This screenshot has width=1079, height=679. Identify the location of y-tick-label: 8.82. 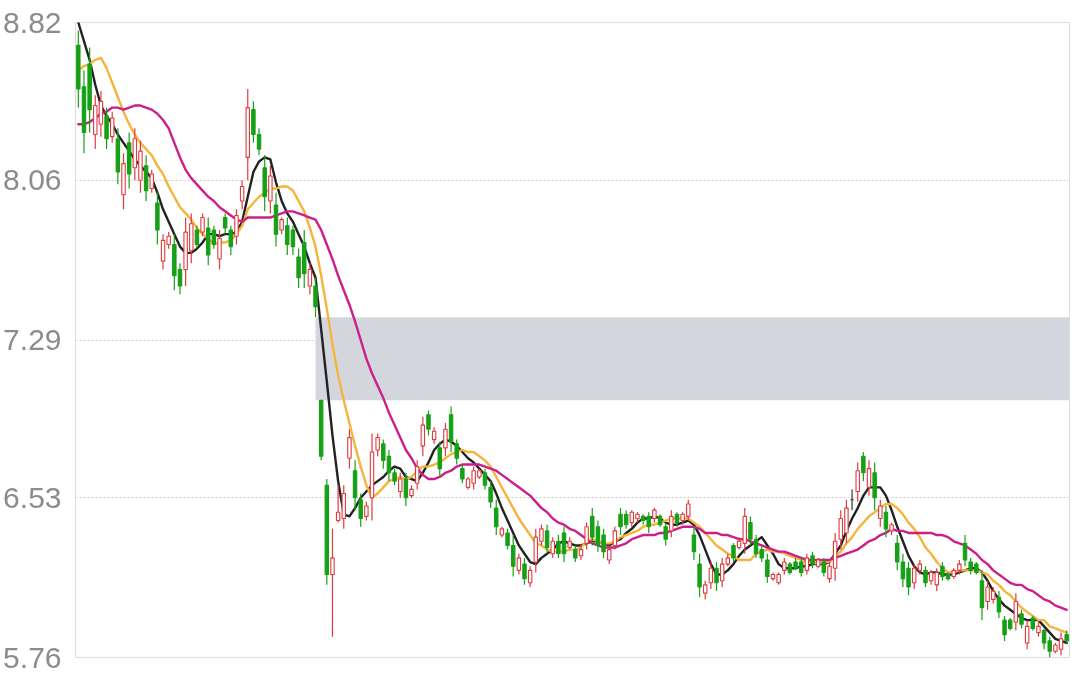
(32, 22).